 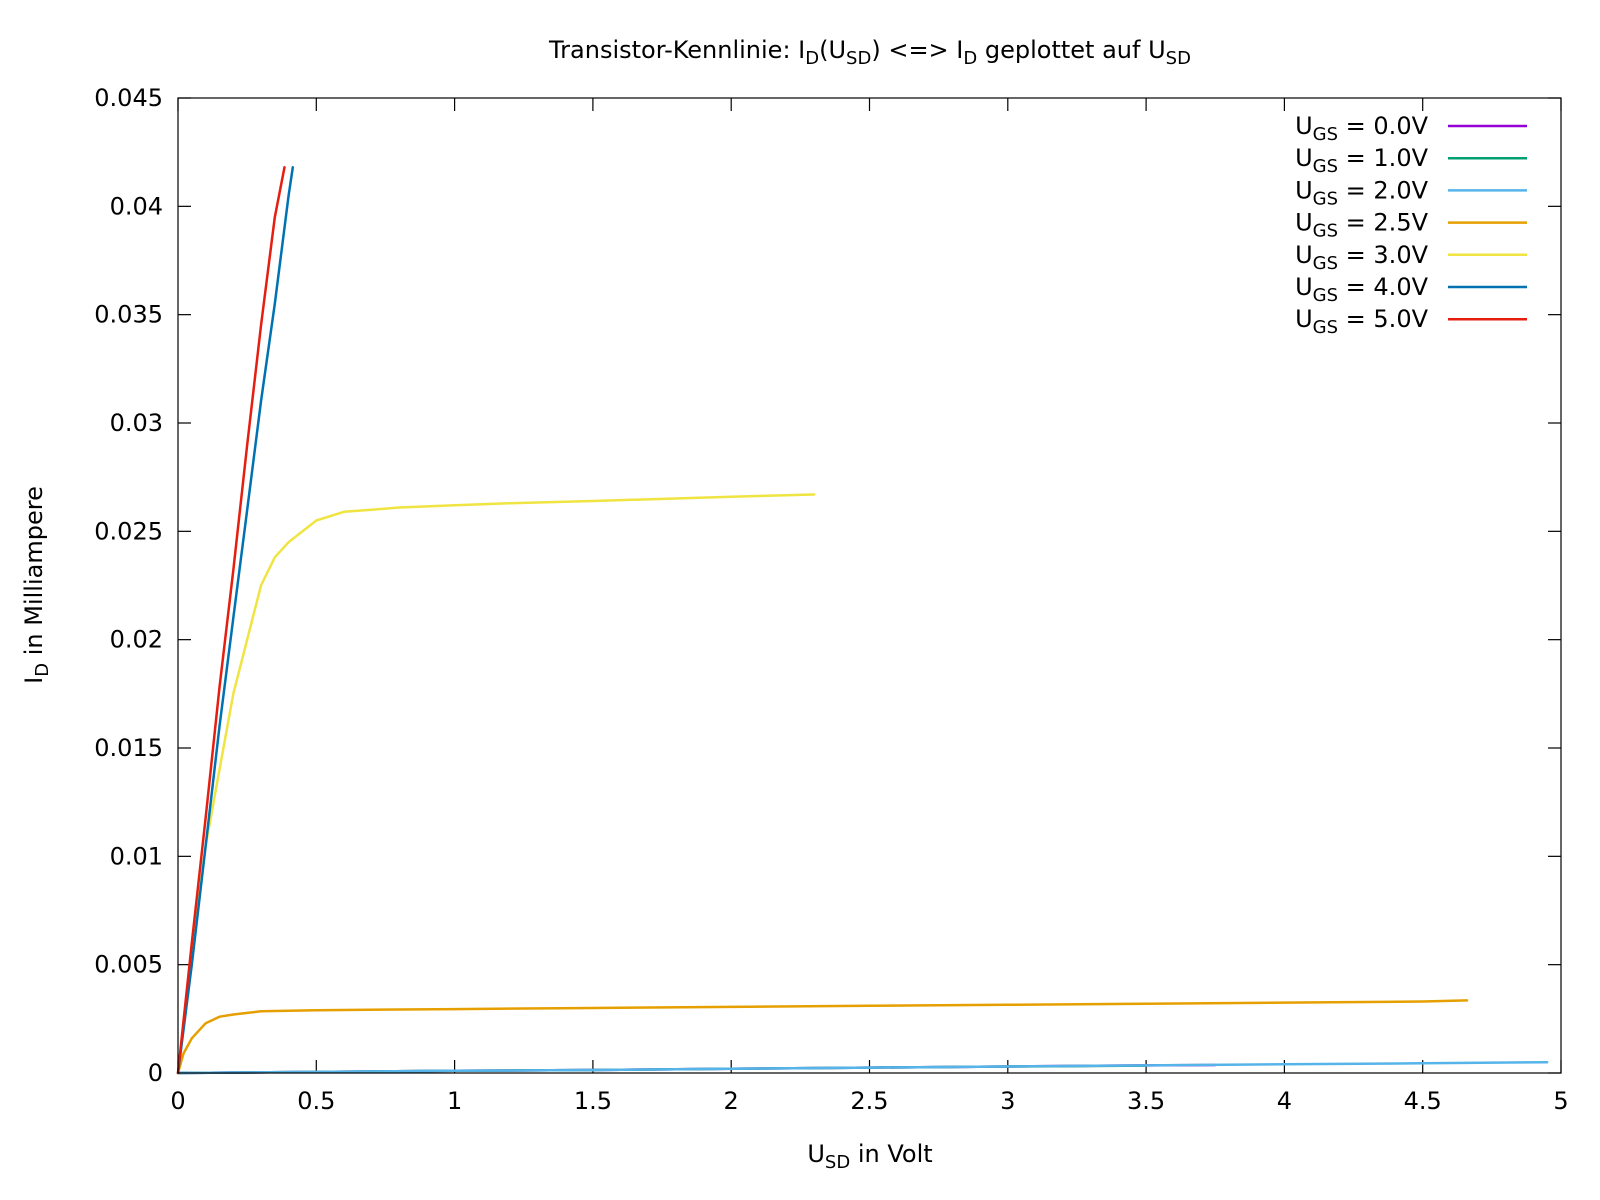 What do you see at coordinates (917, 50) in the screenshot?
I see `text-part: ) <=> I` at bounding box center [917, 50].